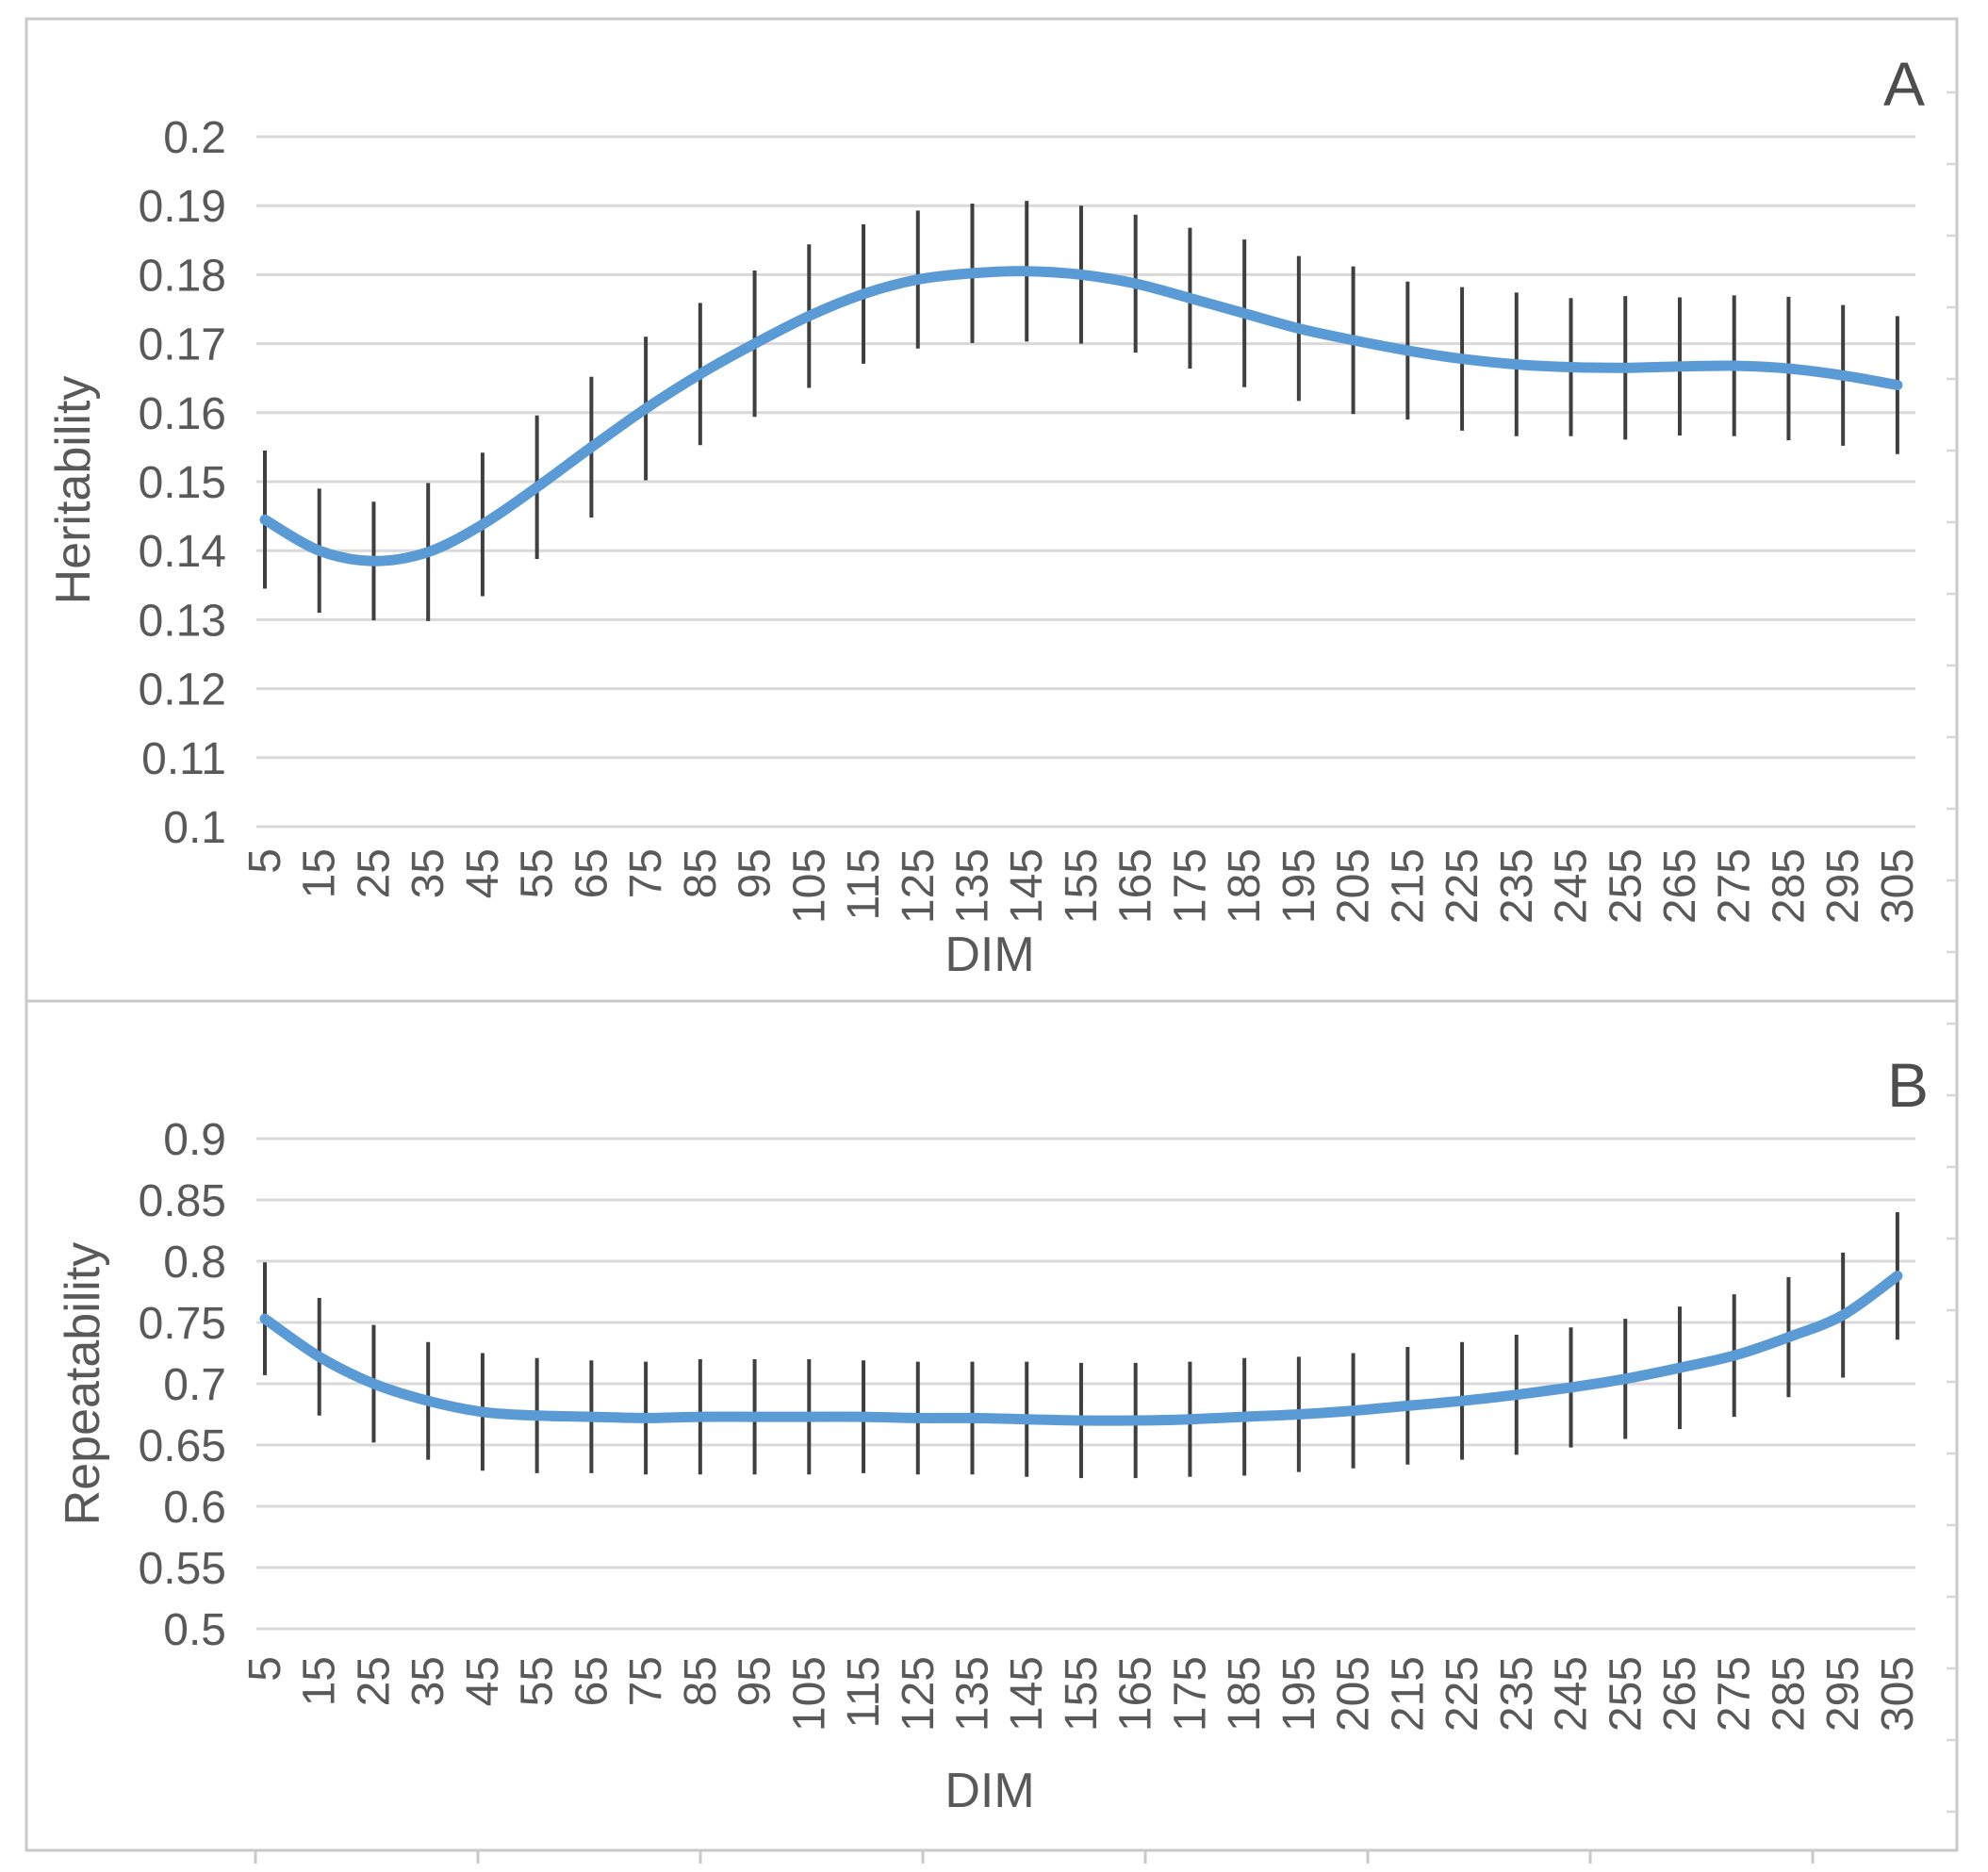  Describe the element at coordinates (184, 759) in the screenshot. I see `y-tick-label: 0.11` at that location.